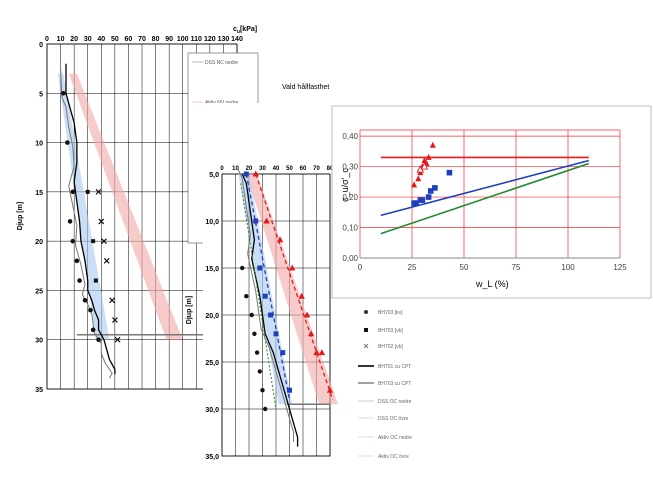 The height and width of the screenshot is (495, 653). I want to click on back-pink-band, so click(125, 206).